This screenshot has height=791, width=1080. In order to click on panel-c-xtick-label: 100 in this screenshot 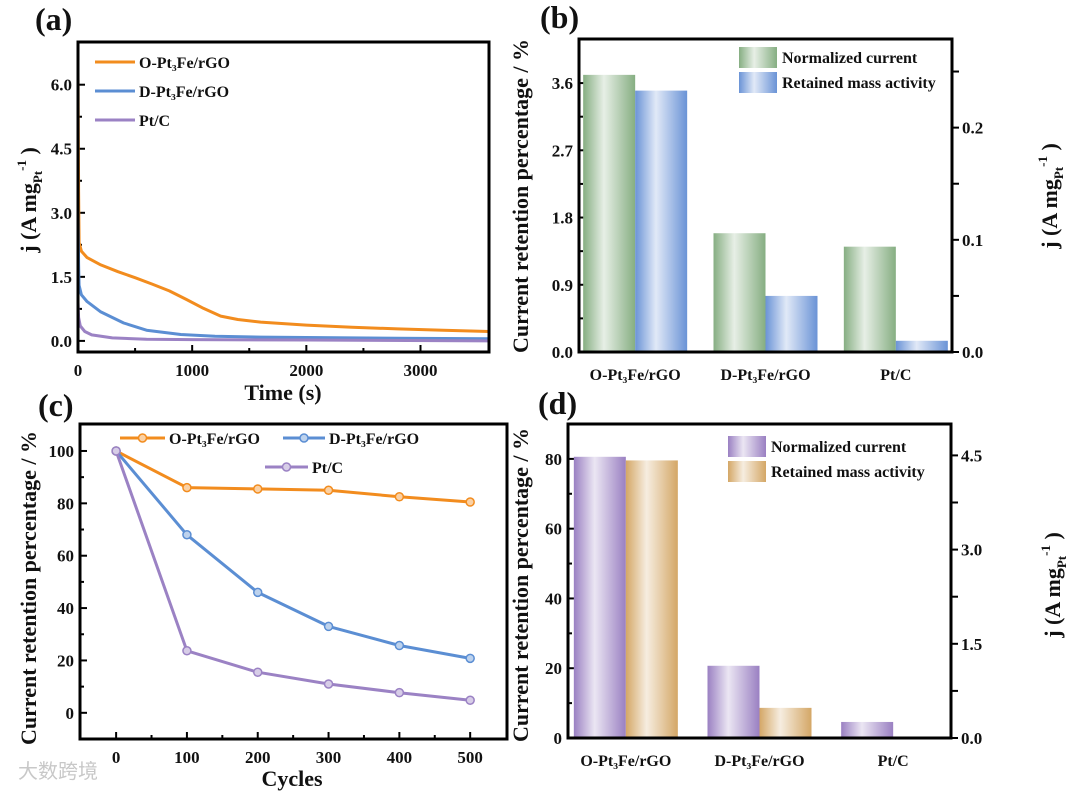, I will do `click(187, 757)`.